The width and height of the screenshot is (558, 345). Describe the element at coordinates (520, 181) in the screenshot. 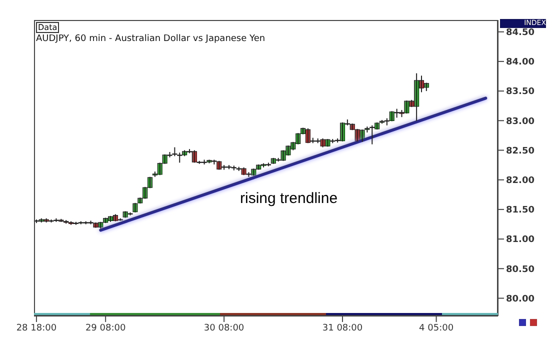

I see `y-tick-label: 82.00` at that location.